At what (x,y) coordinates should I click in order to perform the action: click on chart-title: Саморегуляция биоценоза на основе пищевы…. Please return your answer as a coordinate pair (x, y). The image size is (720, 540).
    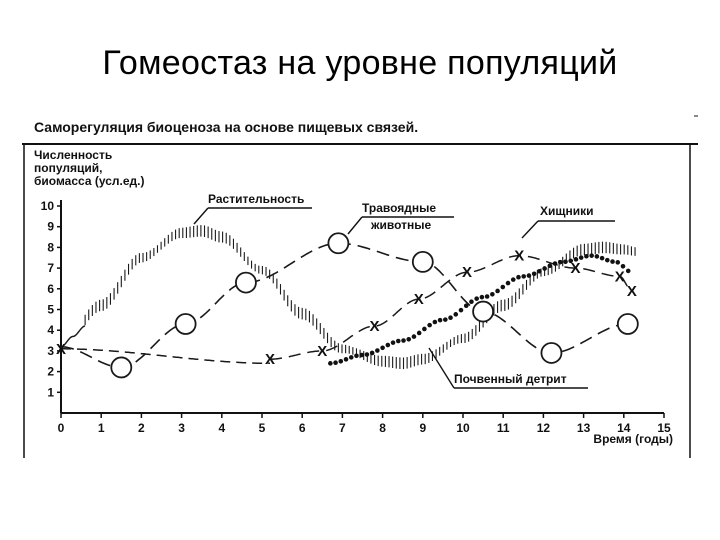
    Looking at the image, I should click on (226, 127).